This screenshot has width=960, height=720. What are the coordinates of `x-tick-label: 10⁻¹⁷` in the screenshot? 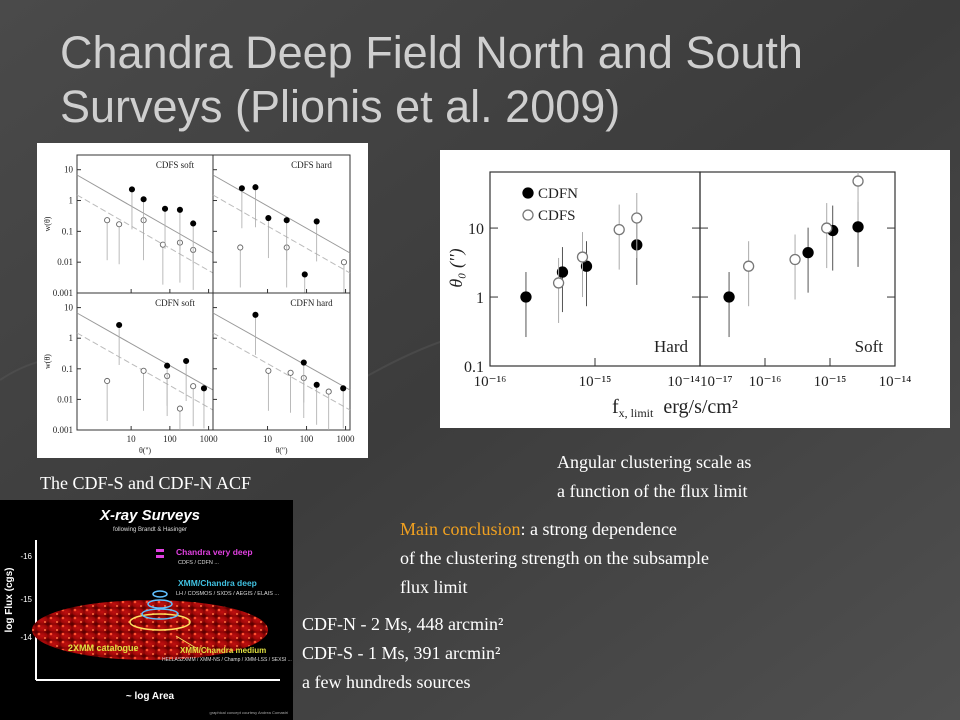 It's located at (716, 382).